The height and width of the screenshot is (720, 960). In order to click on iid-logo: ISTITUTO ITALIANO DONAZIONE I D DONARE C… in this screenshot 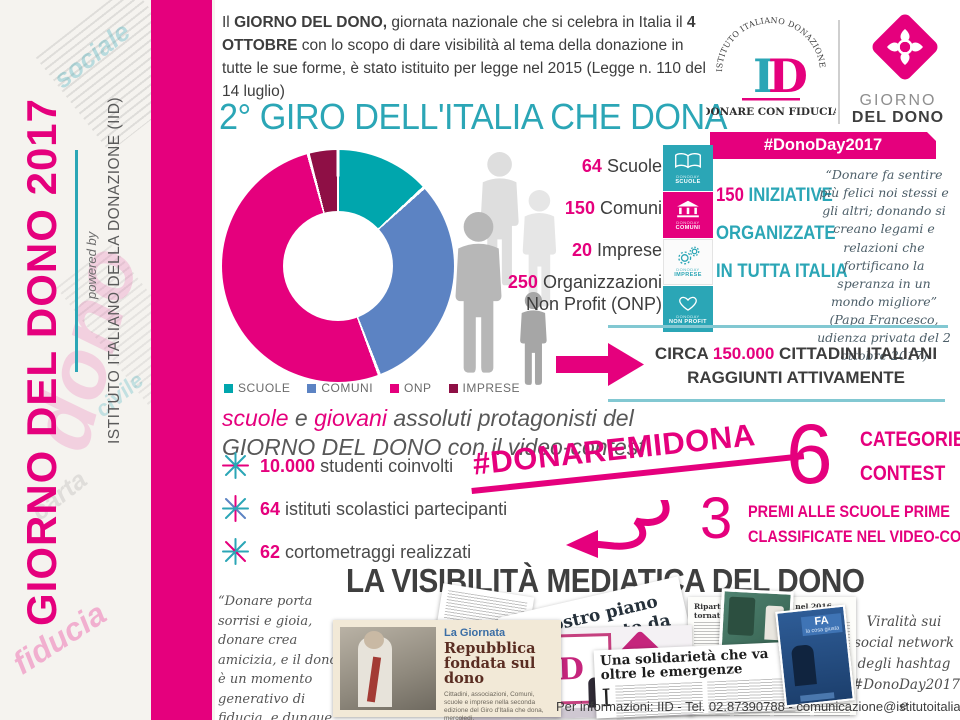, I will do `click(771, 67)`.